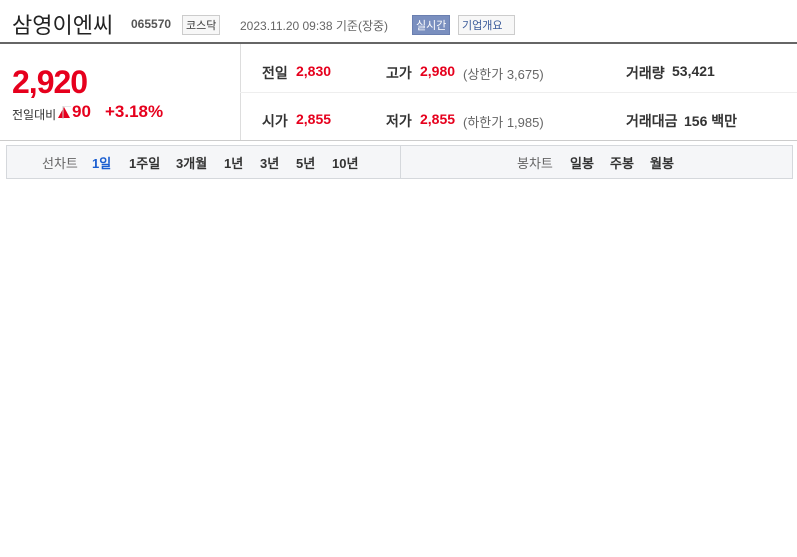 Image resolution: width=797 pixels, height=557 pixels. I want to click on stock-title: 삼영이엔씨, so click(63, 25).